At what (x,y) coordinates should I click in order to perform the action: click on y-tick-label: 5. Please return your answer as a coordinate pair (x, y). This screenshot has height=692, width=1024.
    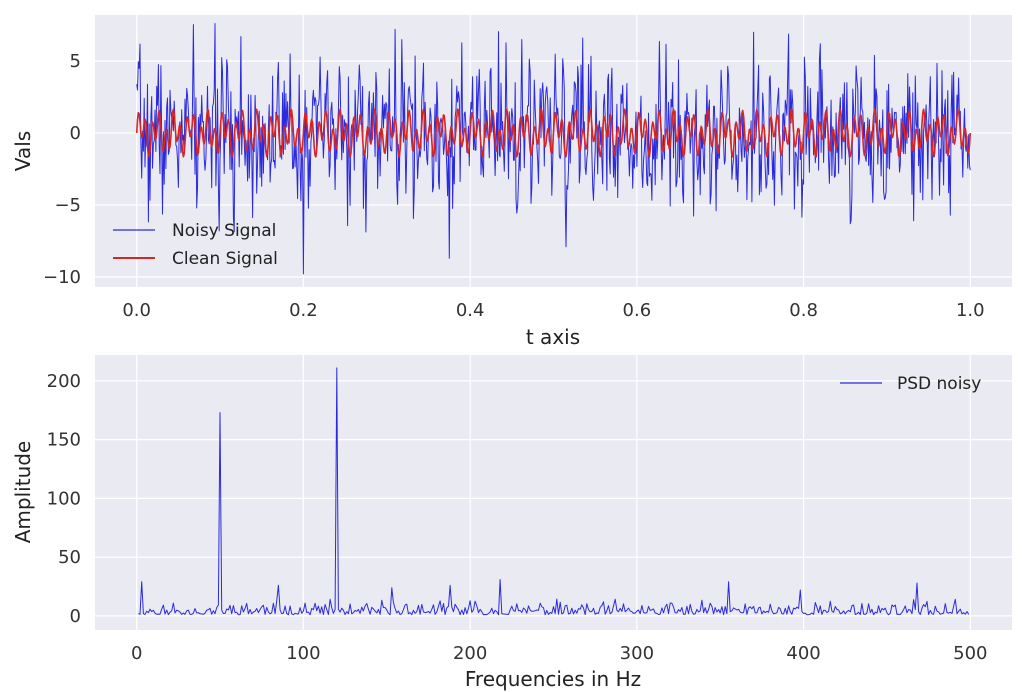
    Looking at the image, I should click on (75, 61).